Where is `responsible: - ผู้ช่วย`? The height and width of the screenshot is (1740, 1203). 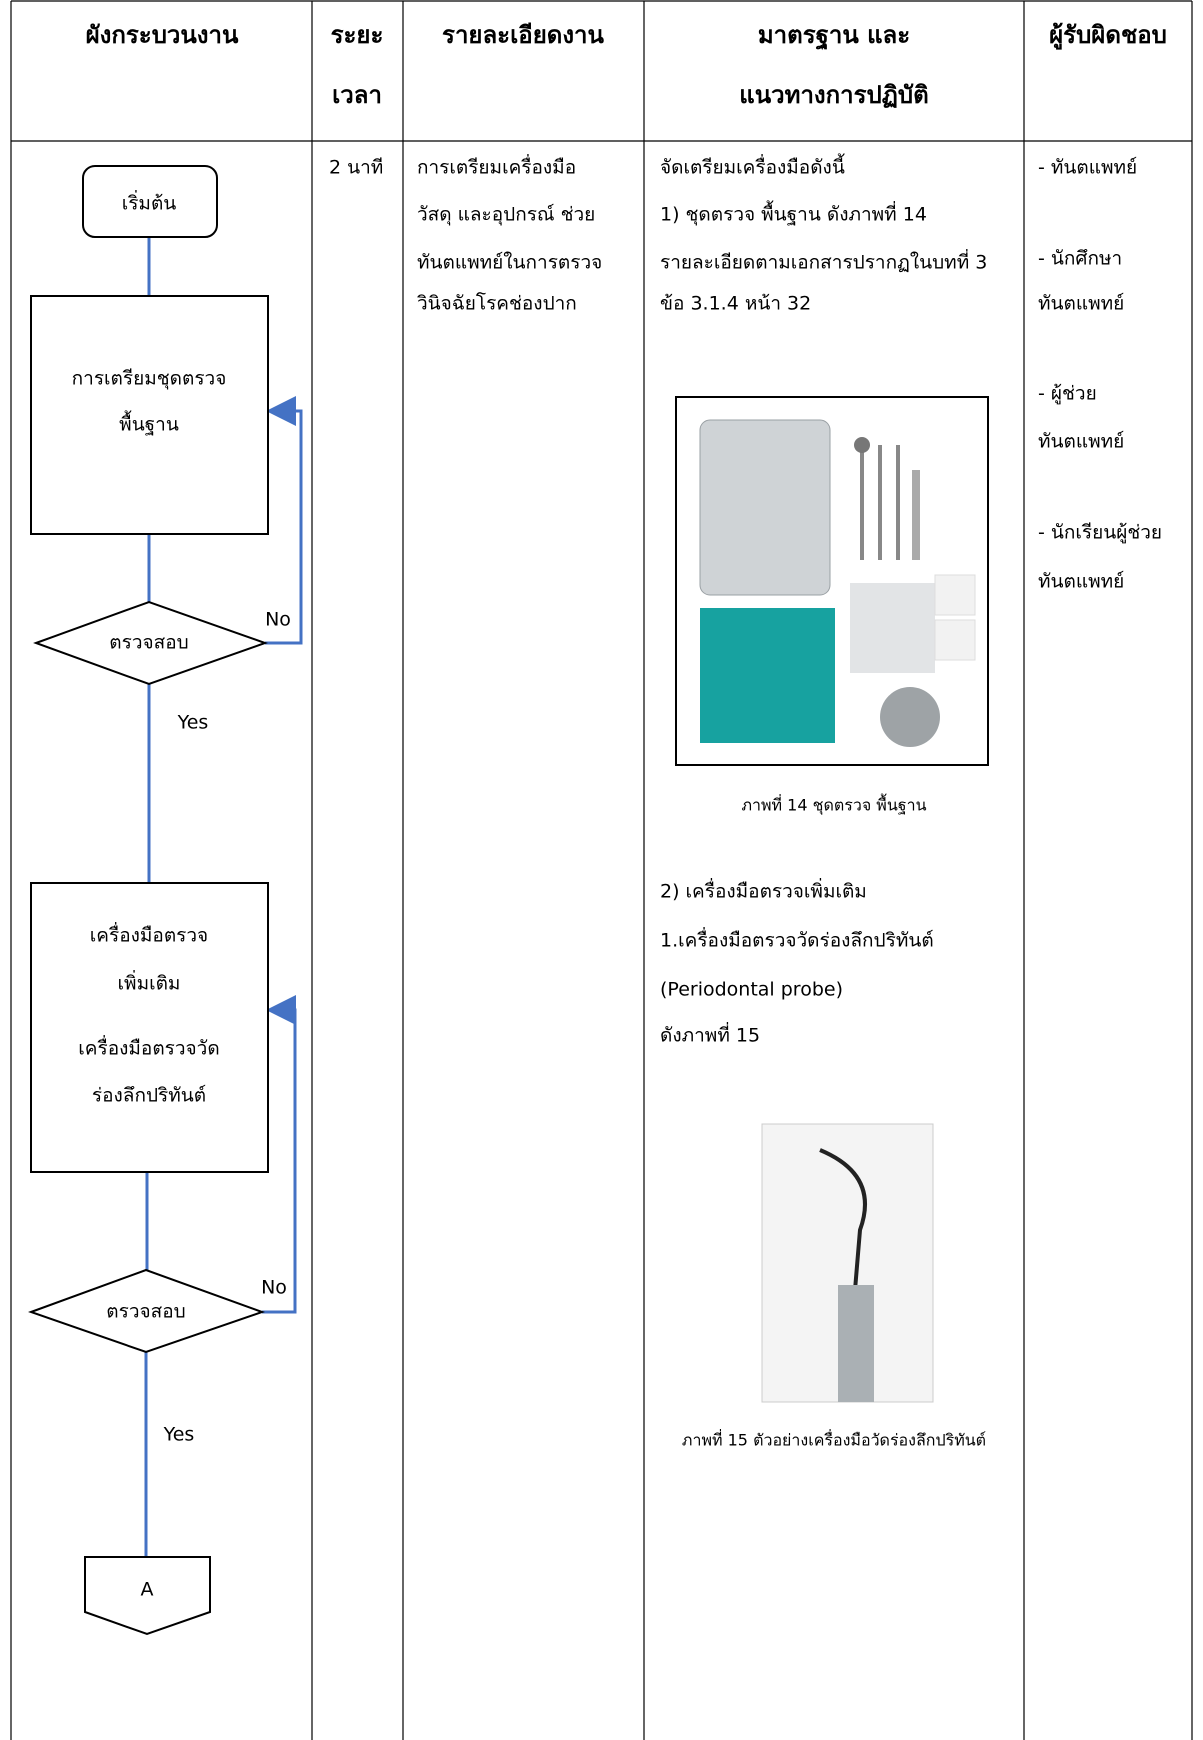 responsible: - ผู้ช่วย is located at coordinates (1067, 394).